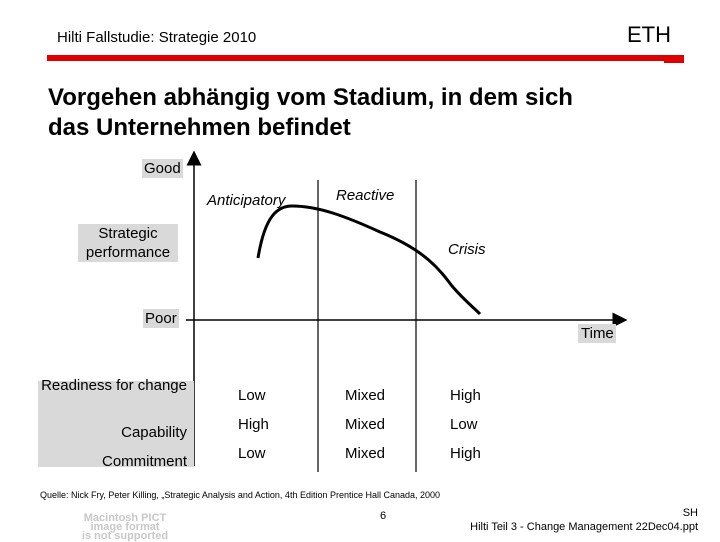  Describe the element at coordinates (144, 461) in the screenshot. I see `row-label-commitment: Commitment` at that location.